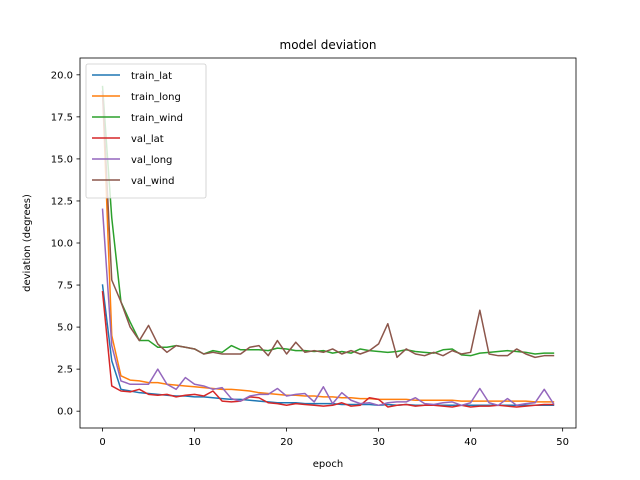  Describe the element at coordinates (27, 243) in the screenshot. I see `y-axis-title: deviation (degrees)` at that location.